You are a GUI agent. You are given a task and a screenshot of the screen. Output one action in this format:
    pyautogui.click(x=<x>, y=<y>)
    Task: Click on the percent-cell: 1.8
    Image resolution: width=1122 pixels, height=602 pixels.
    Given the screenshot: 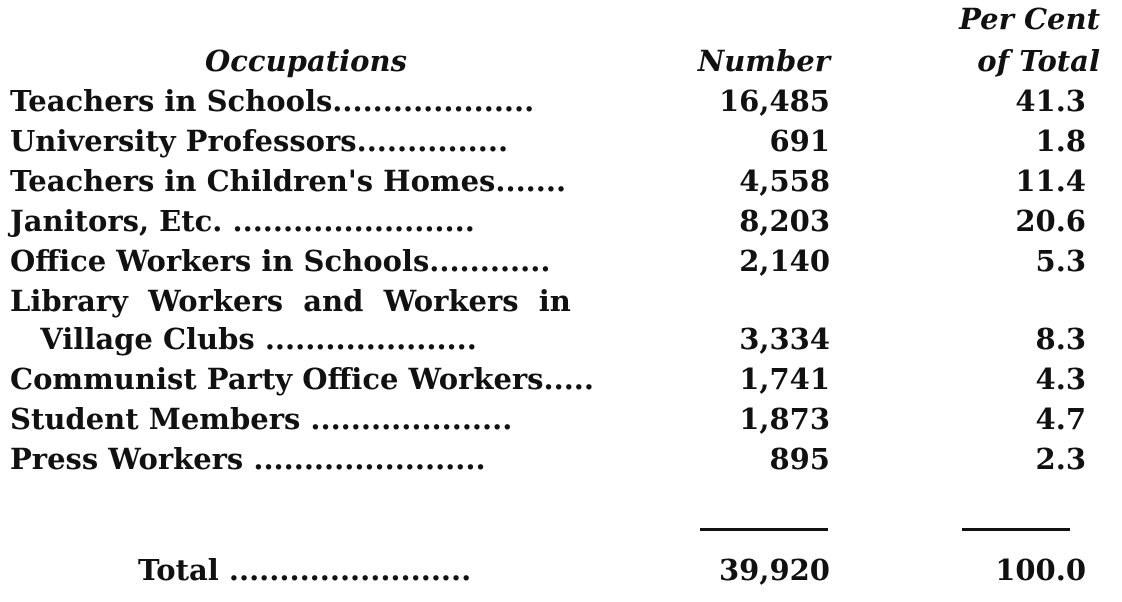 What is the action you would take?
    pyautogui.click(x=1060, y=141)
    